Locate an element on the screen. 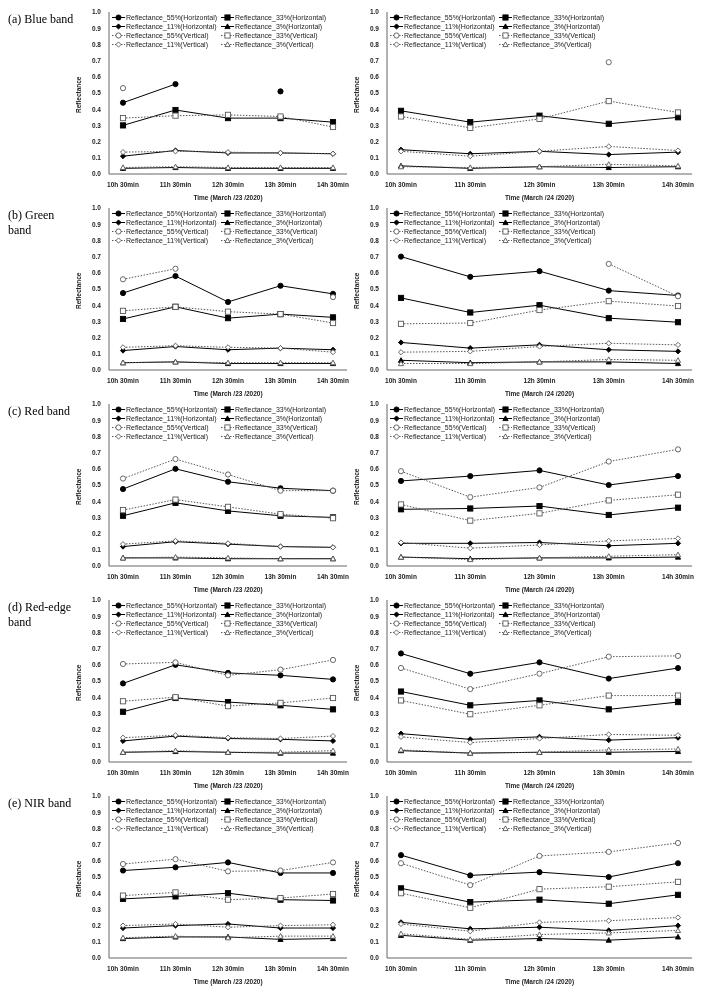  text: (b) Green band is located at coordinates (32, 223).